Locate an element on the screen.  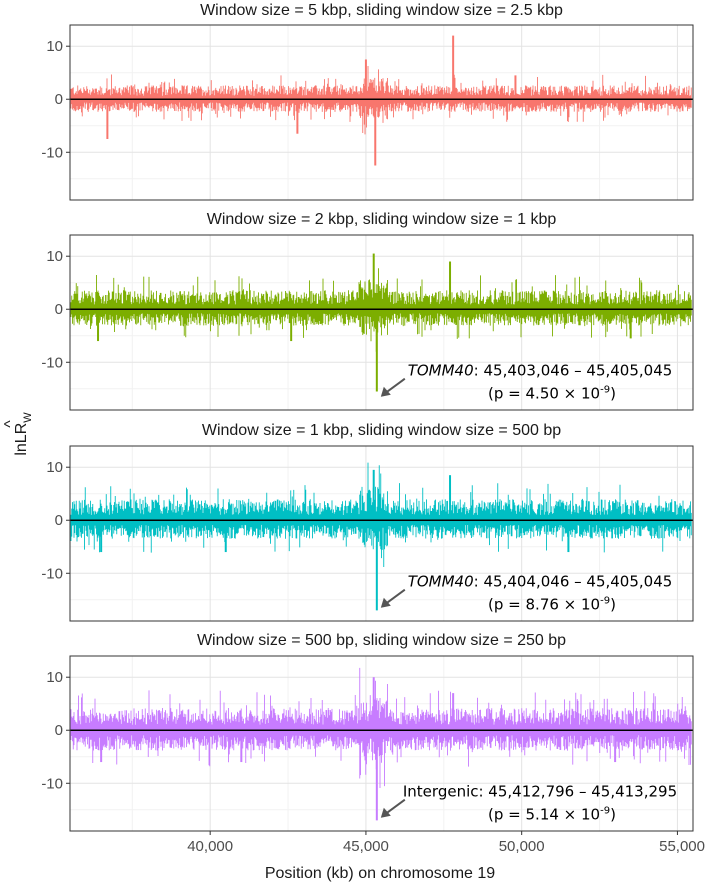
annotation-pvalue: (p = 4.50 × 10-9) is located at coordinates (552, 394).